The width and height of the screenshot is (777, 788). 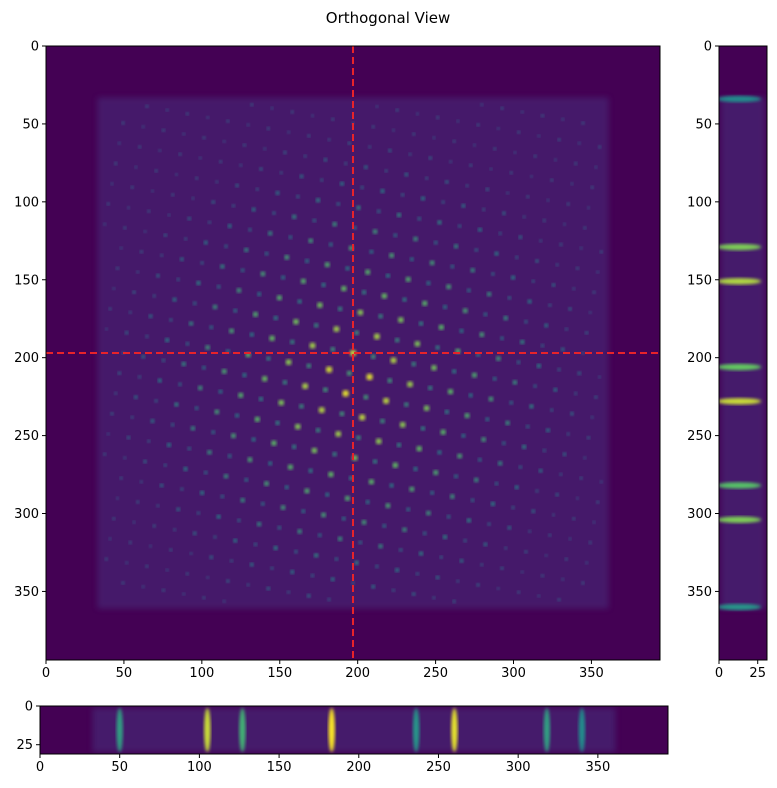 I want to click on y-tick-label: 50, so click(x=703, y=124).